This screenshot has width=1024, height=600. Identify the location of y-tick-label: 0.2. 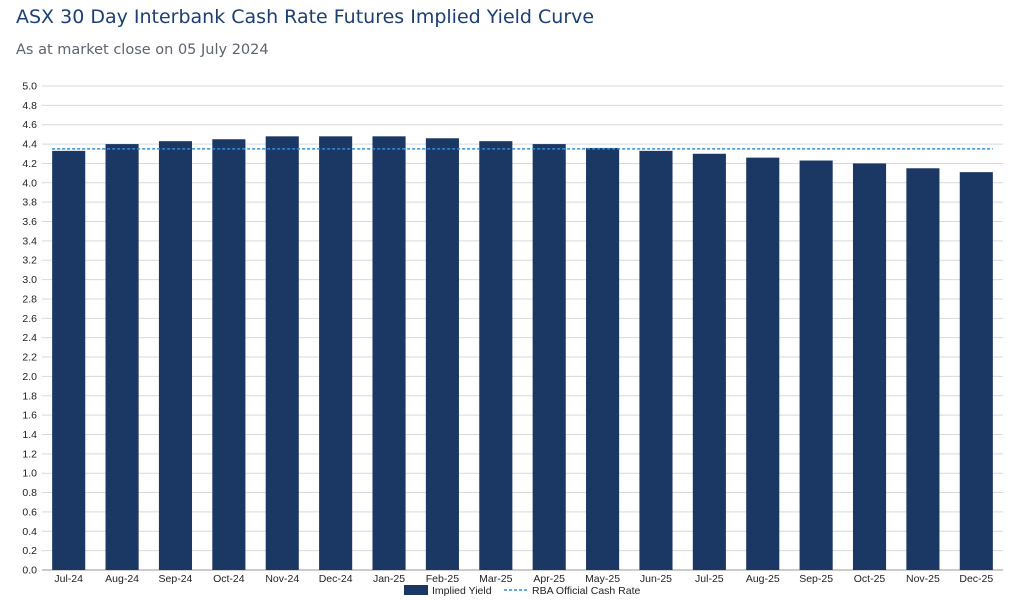
(29, 551).